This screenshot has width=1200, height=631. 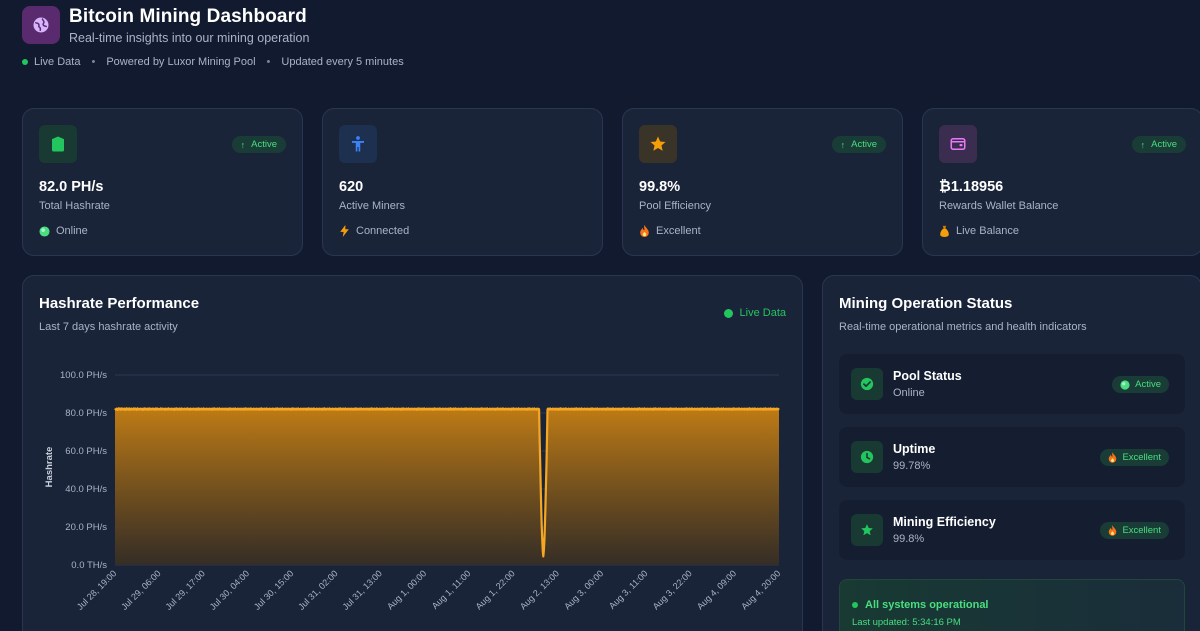 What do you see at coordinates (86, 527) in the screenshot?
I see `y-tick-label: 20.0 PH/s` at bounding box center [86, 527].